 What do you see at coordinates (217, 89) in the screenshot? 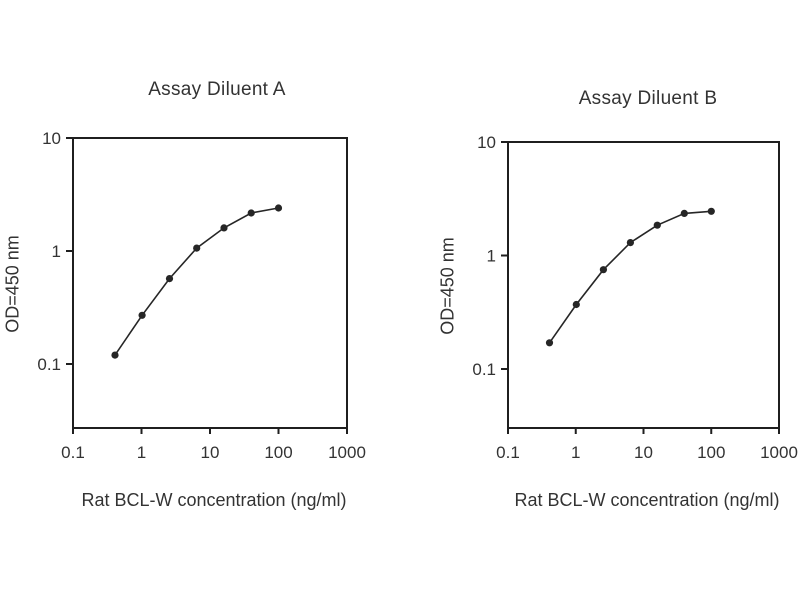
I see `chart-a-title: Assay Diluent A` at bounding box center [217, 89].